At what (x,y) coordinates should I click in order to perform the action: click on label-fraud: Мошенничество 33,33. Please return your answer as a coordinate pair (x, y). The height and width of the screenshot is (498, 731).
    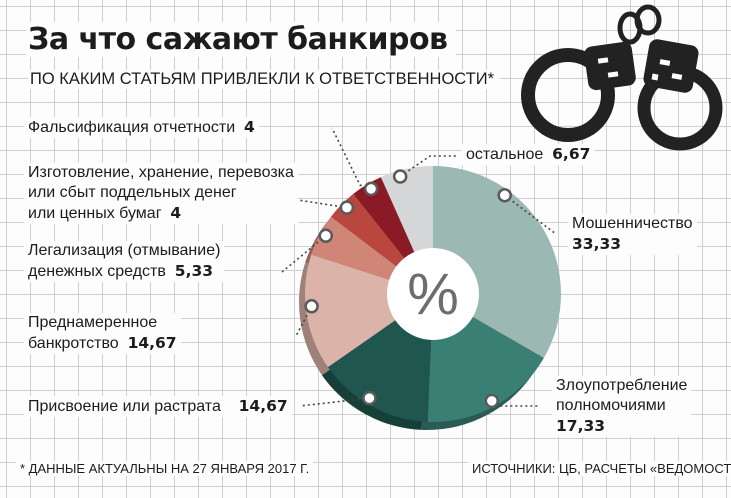
    Looking at the image, I should click on (632, 234).